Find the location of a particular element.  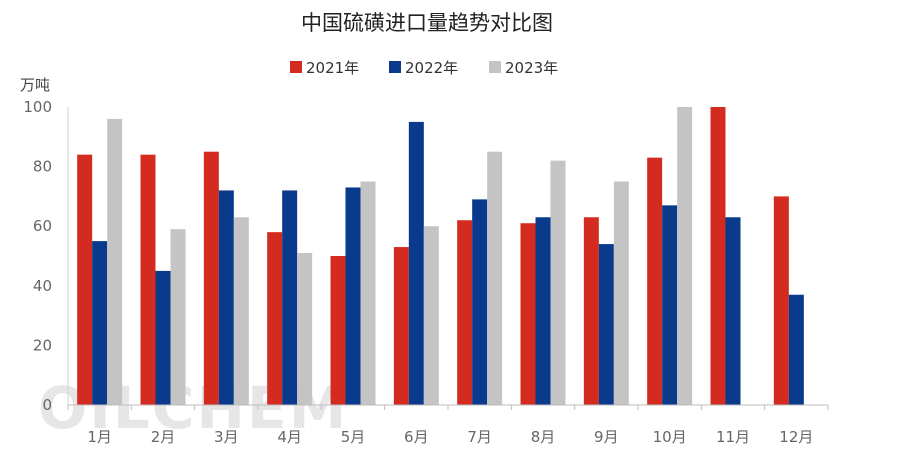

x-tick-label: 3月 is located at coordinates (226, 437).